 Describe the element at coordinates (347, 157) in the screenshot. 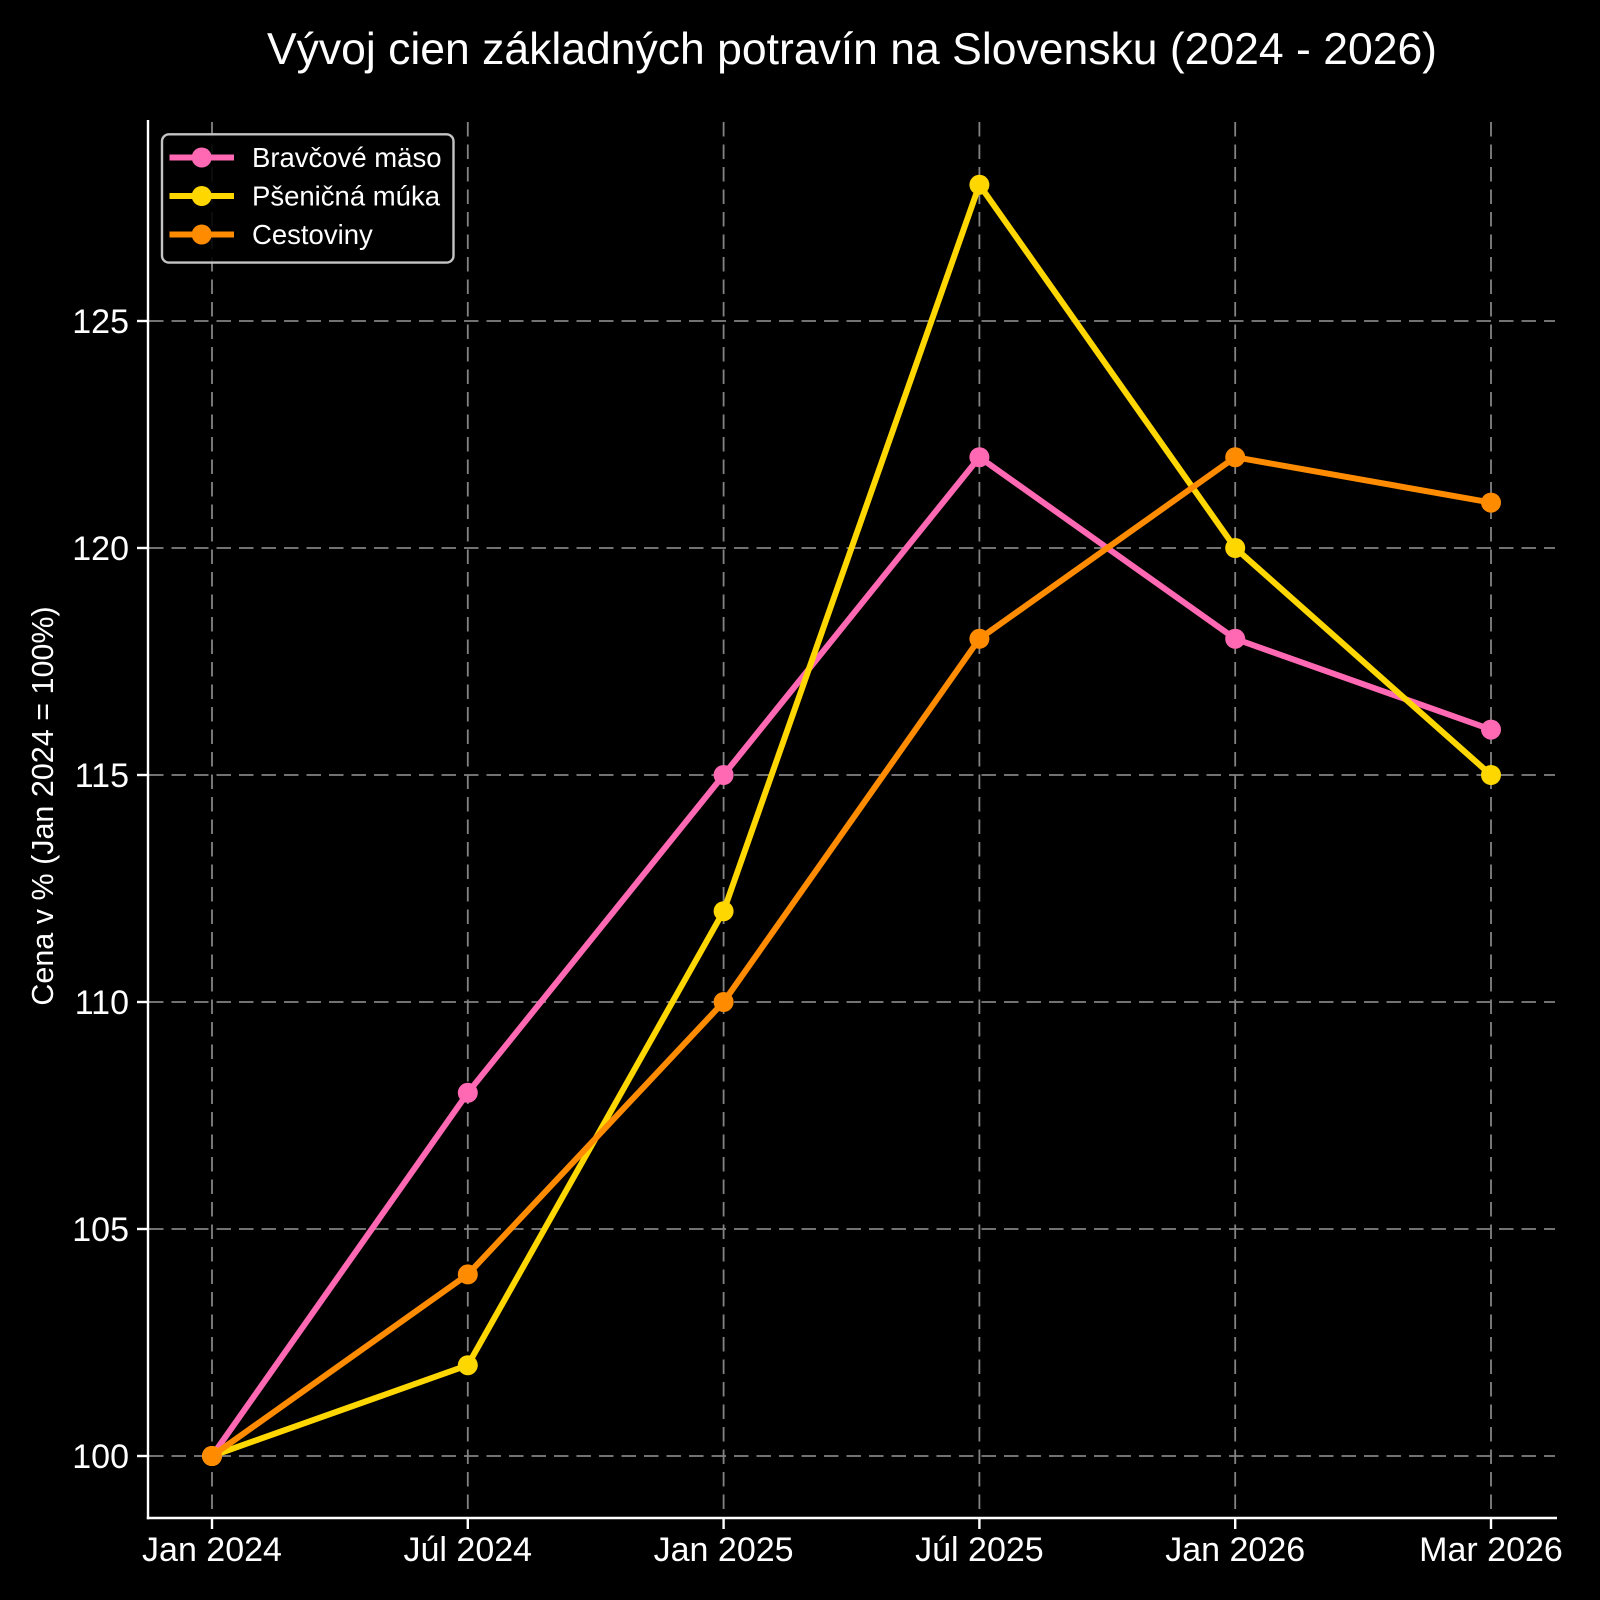

I see `svg-text: Bravčové mäso` at that location.